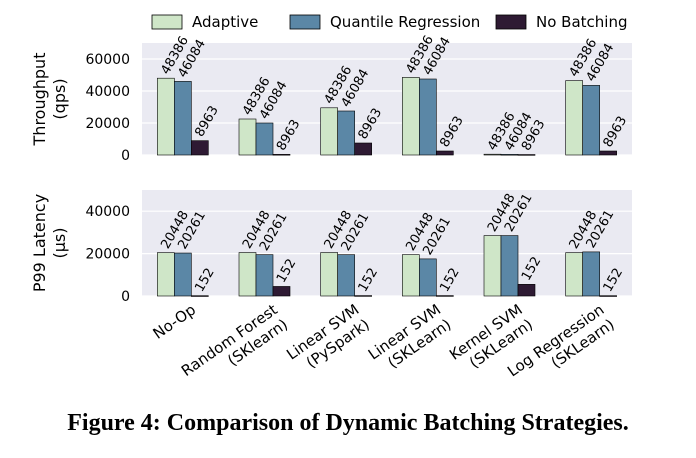  What do you see at coordinates (107, 60) in the screenshot?
I see `y-tick-label: 60000` at bounding box center [107, 60].